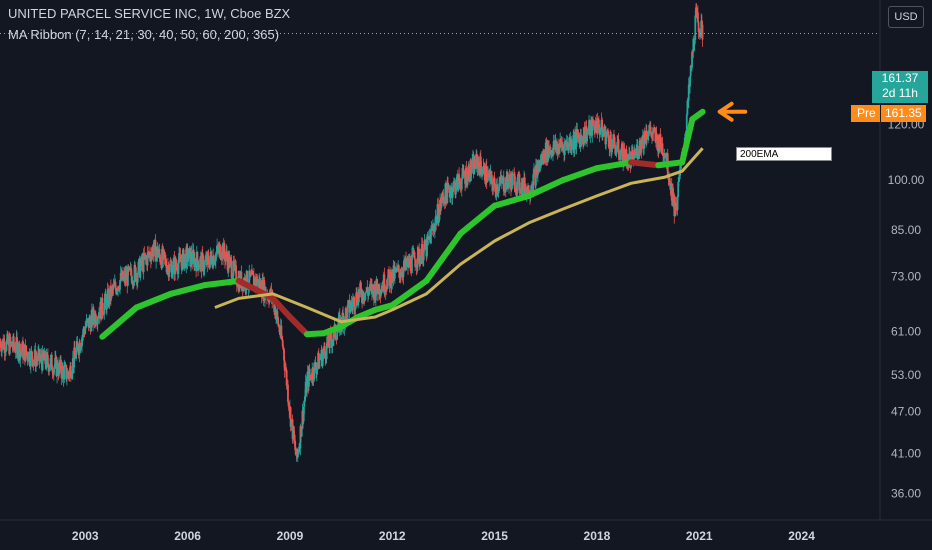 The height and width of the screenshot is (550, 932). What do you see at coordinates (906, 332) in the screenshot?
I see `price-tick-label: 61.00` at bounding box center [906, 332].